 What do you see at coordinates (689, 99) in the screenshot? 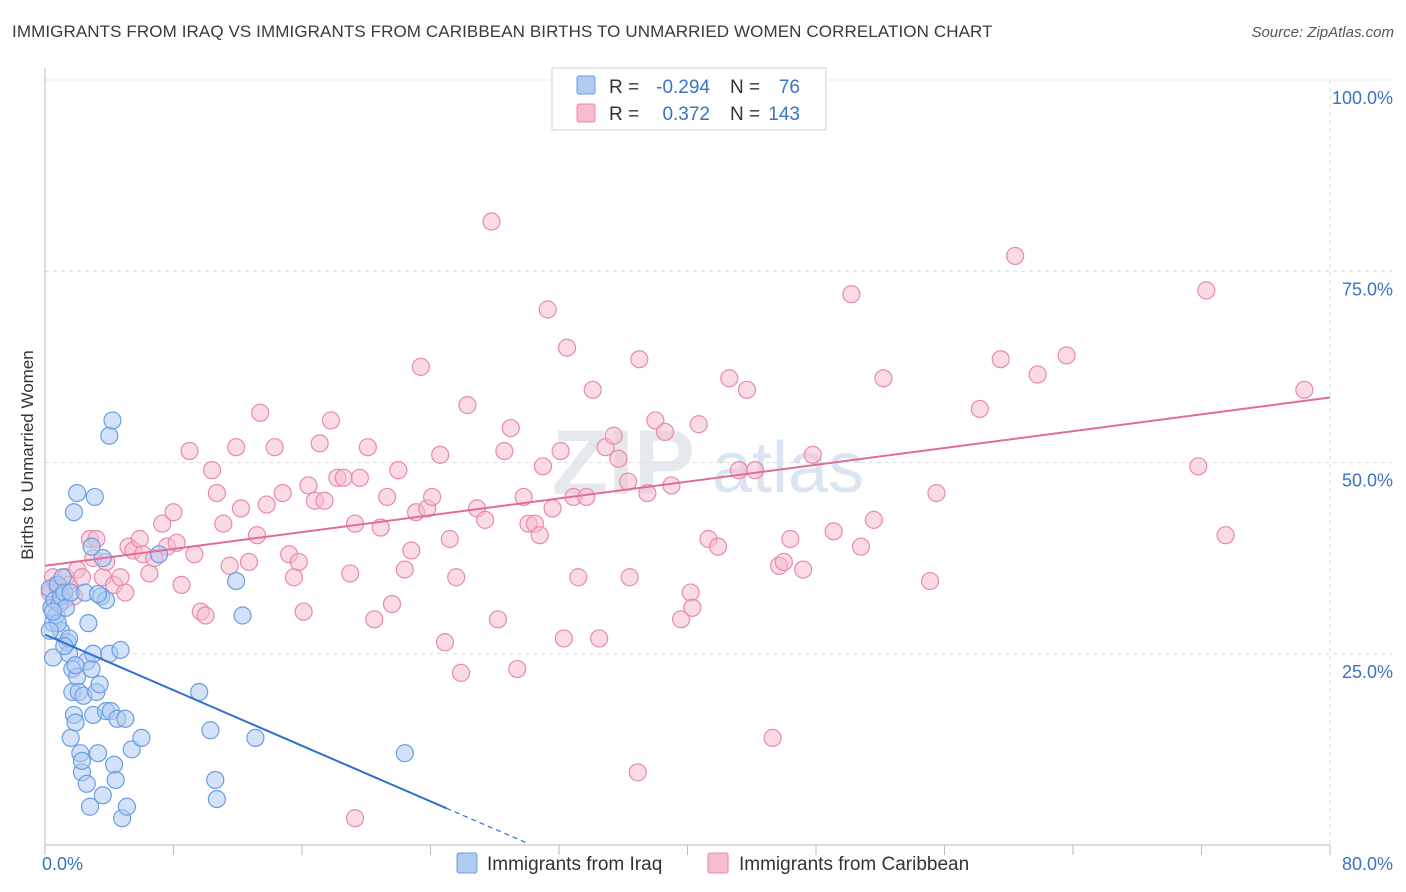
I see `legend-frame` at bounding box center [689, 99].